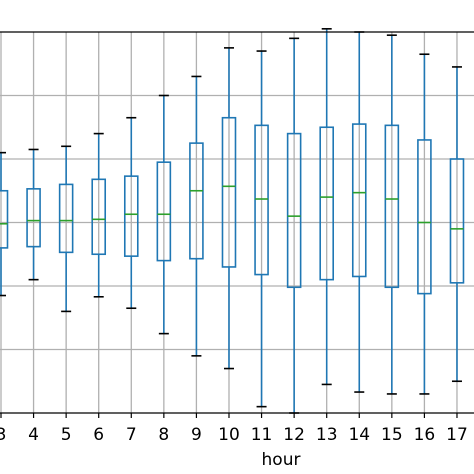  I want to click on x-tick-label: 8, so click(163, 435).